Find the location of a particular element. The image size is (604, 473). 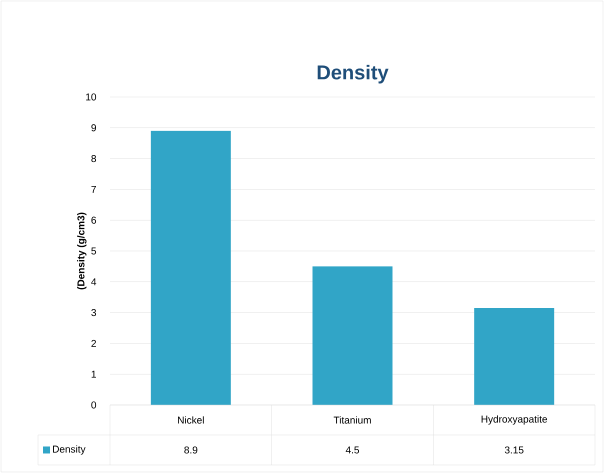

y-tick-label: 8 is located at coordinates (93, 158).